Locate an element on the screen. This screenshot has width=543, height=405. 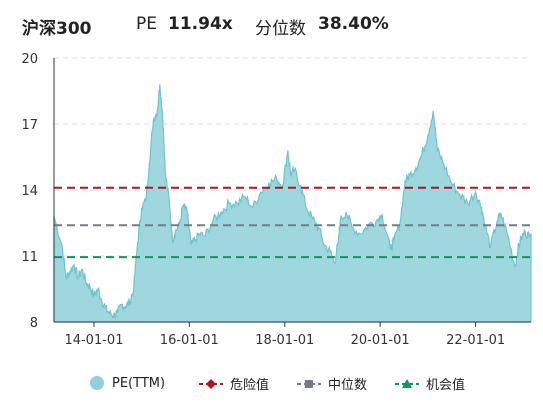
x-tick-label: 18-01-01 is located at coordinates (284, 340).